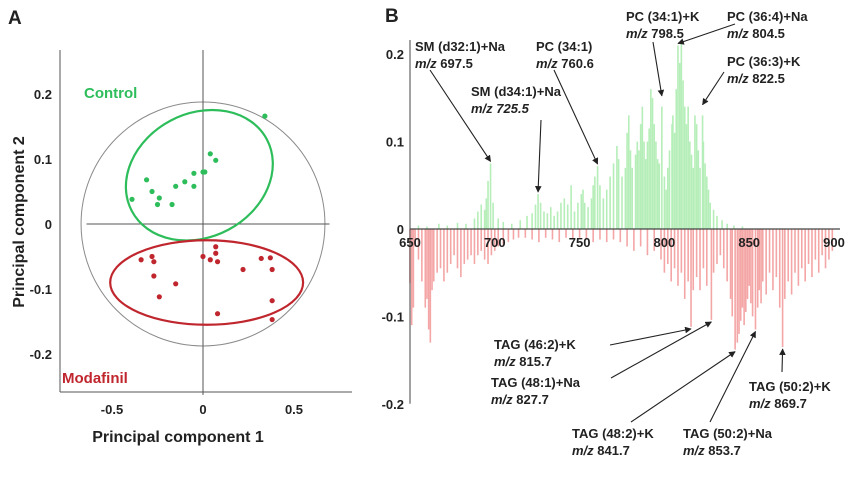 The width and height of the screenshot is (853, 479). What do you see at coordinates (728, 394) in the screenshot?
I see `annotation: TAG (50:2)+Na m/z 853.7` at bounding box center [728, 394].